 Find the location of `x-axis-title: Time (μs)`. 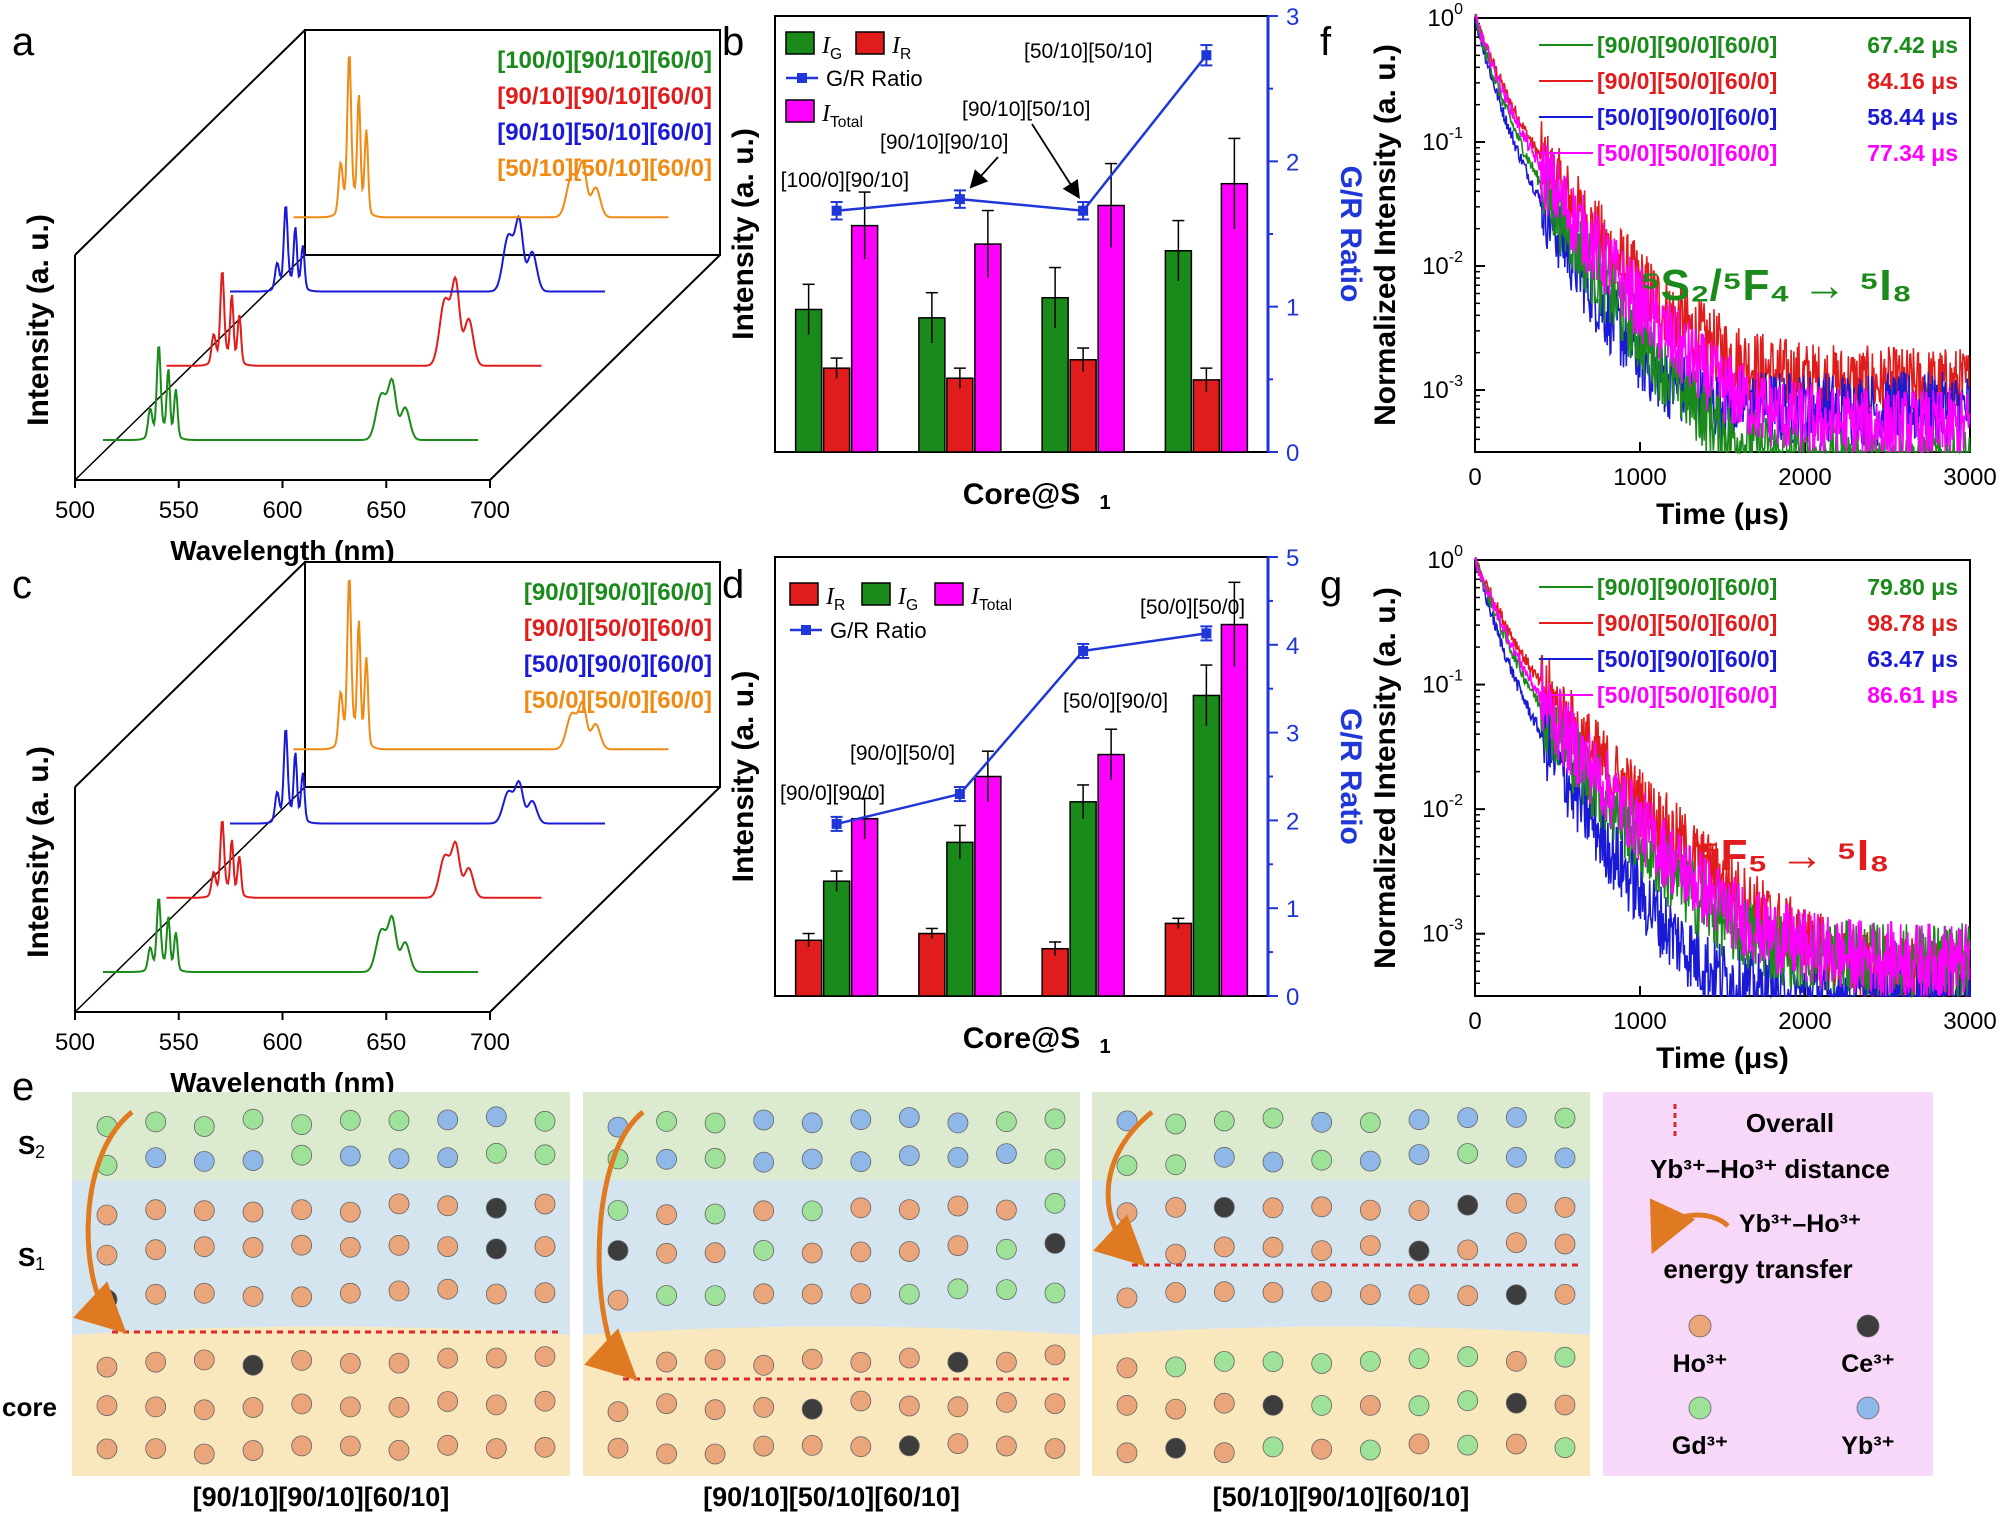

x-axis-title: Time (μs) is located at coordinates (1722, 514).